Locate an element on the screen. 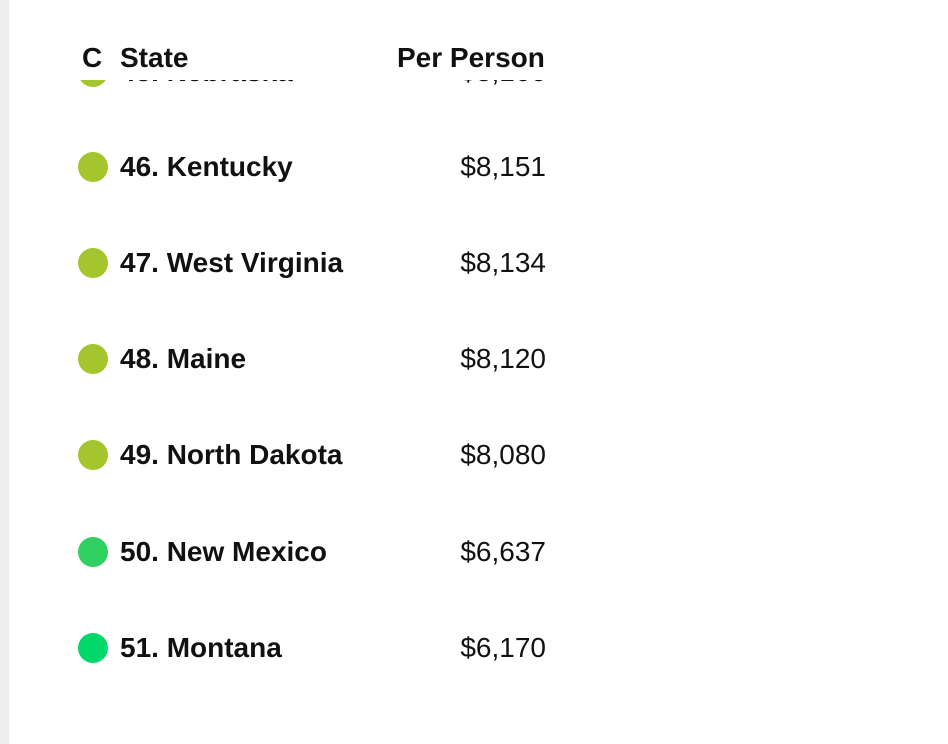 This screenshot has height=744, width=948. table-row: 48. Maine $8,120 is located at coordinates (289, 359).